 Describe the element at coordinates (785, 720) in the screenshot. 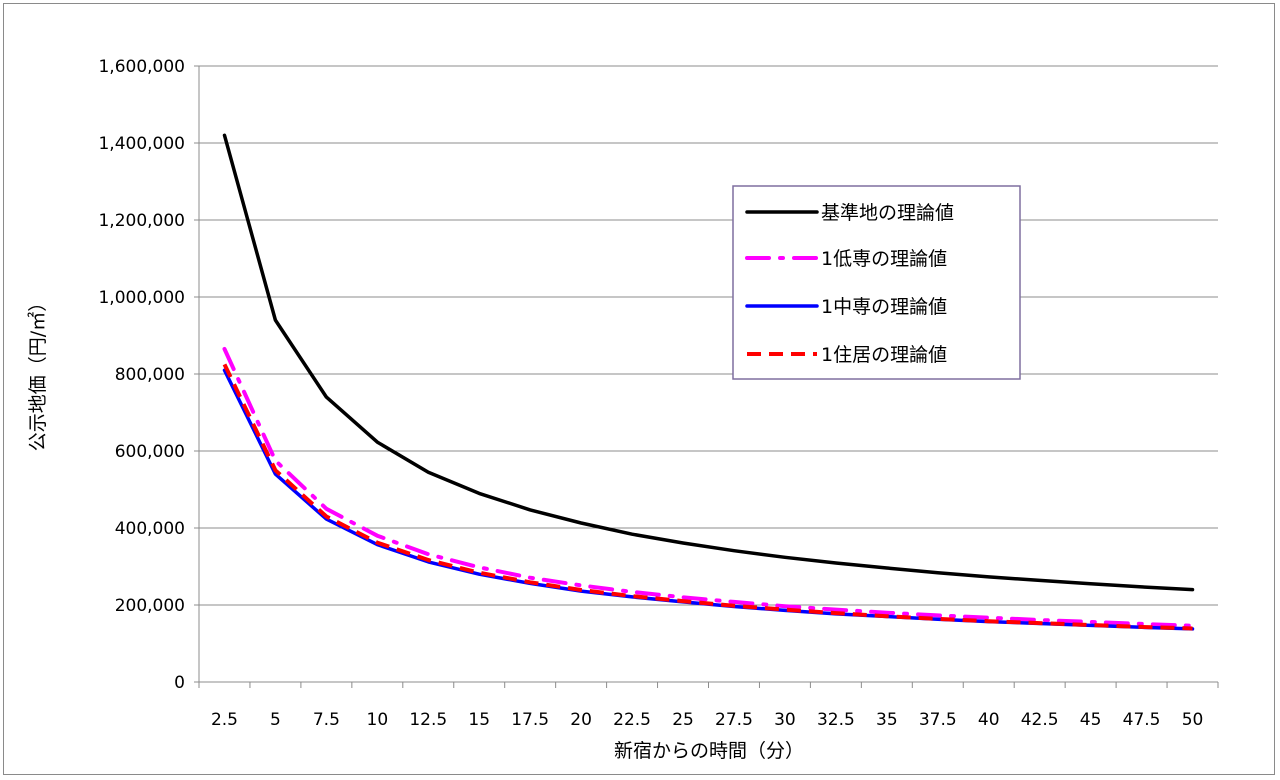

I see `x-tick-label: 30` at that location.